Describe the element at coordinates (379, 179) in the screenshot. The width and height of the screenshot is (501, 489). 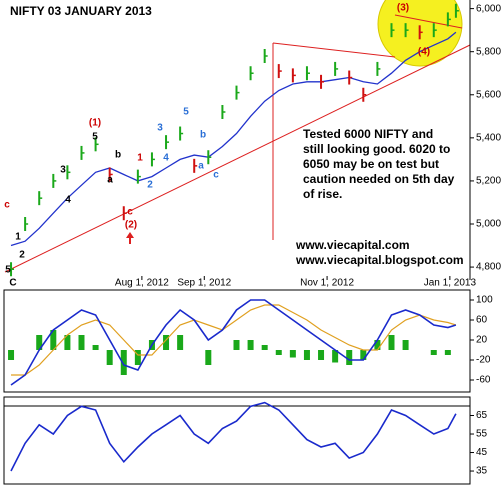
I see `note-text: caution needed on 5th day` at that location.